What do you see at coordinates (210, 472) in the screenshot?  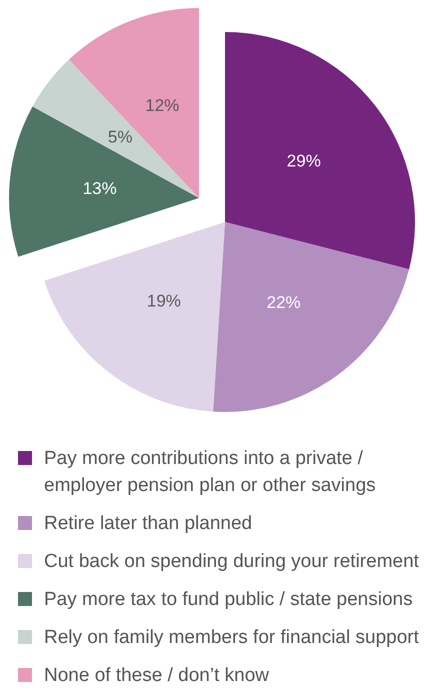 I see `legend-label: Pay more contributions into a private / employer pension plan or other savings` at bounding box center [210, 472].